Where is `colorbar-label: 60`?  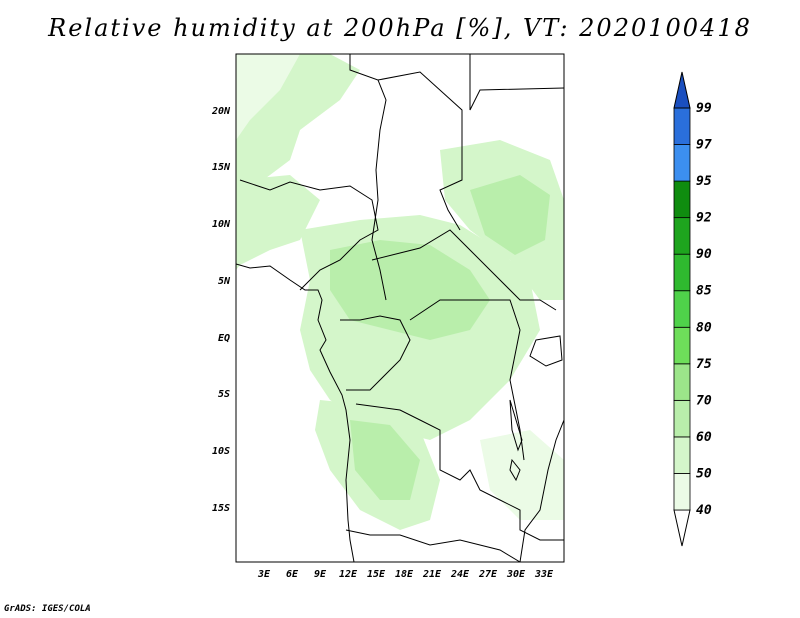 colorbar-label: 60 is located at coordinates (704, 437).